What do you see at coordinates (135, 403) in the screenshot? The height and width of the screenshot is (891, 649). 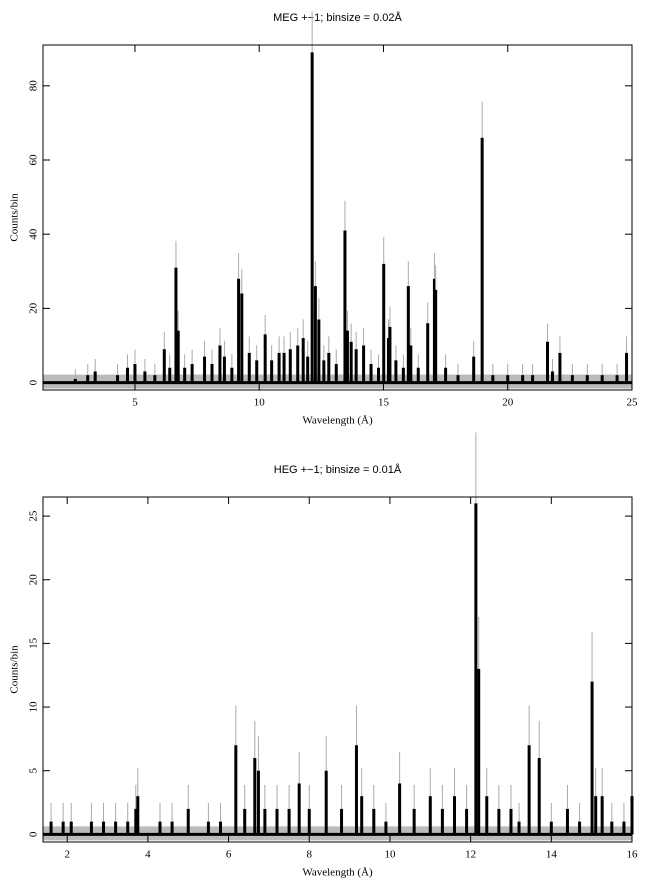 I see `x-tick-label: 5` at bounding box center [135, 403].